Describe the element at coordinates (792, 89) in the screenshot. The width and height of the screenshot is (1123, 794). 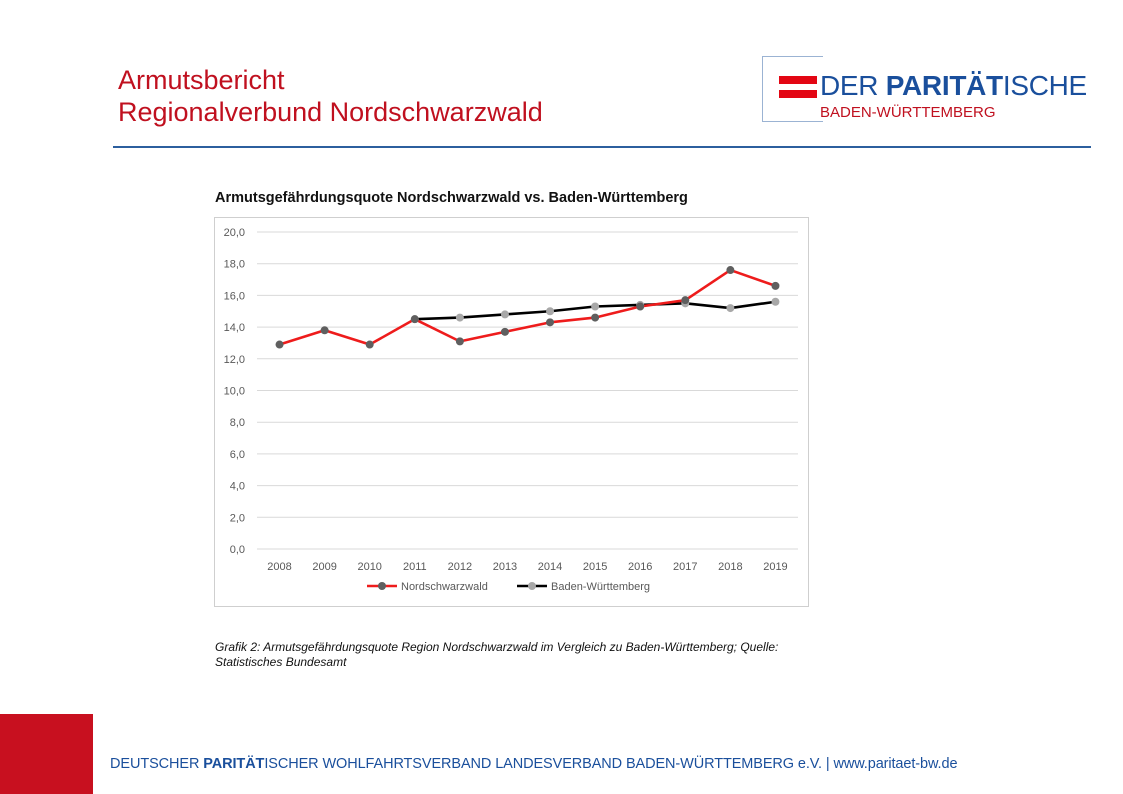
I see `logo-frame` at that location.